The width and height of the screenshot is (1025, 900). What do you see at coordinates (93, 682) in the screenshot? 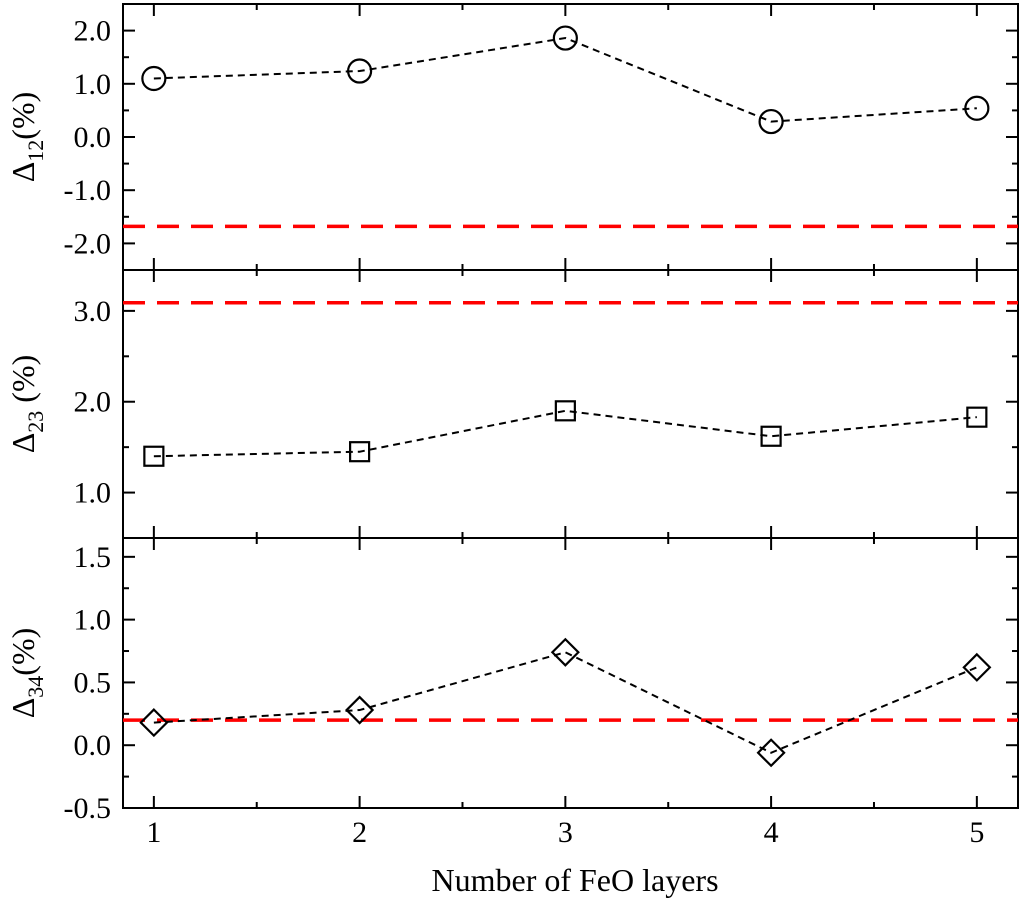
I see `y-tick-label: 0.5` at bounding box center [93, 682].